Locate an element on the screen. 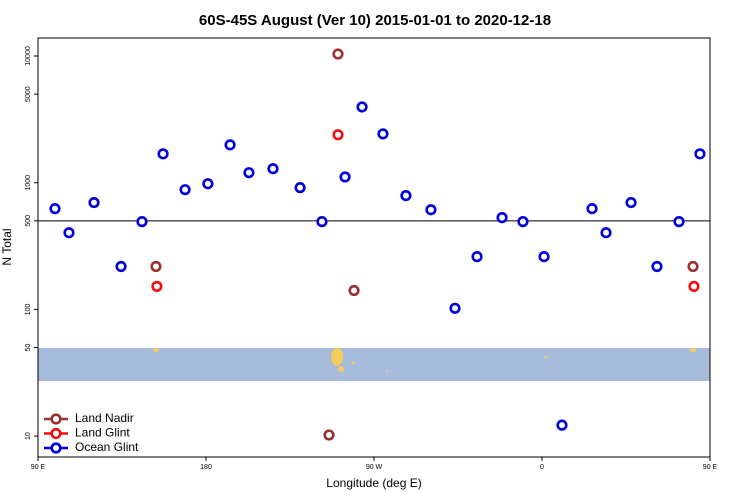  y-tick-label: 1000 is located at coordinates (28, 183).